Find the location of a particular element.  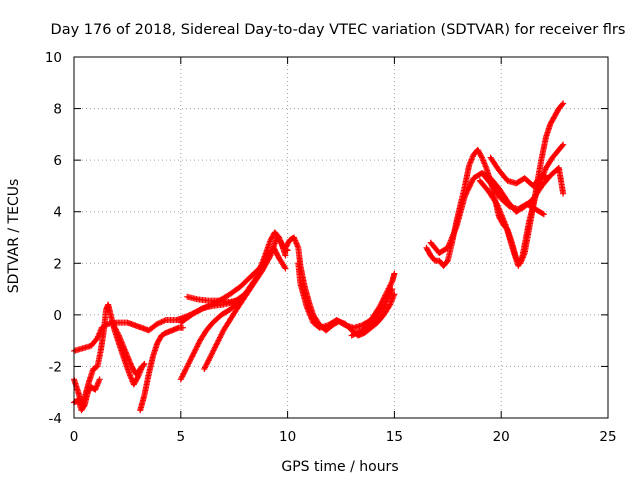

series-sat-l is located at coordinates (372, 312).